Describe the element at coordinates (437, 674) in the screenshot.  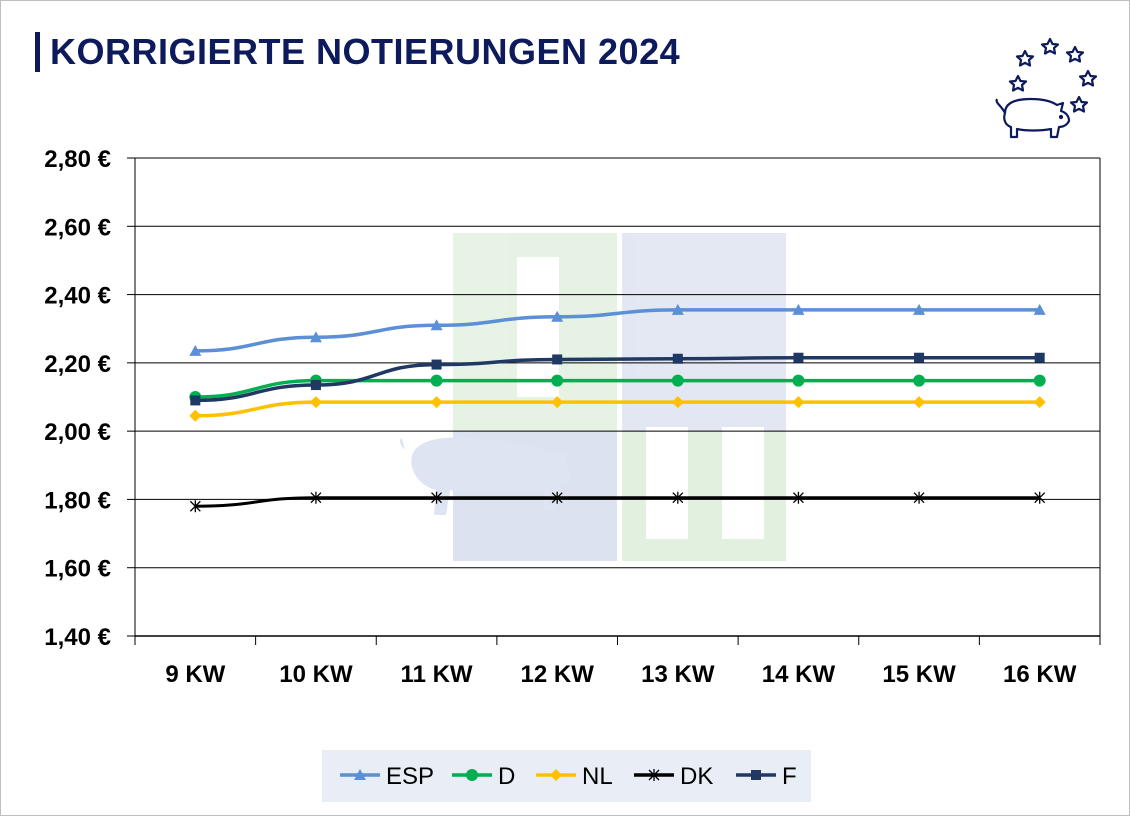
I see `x-tick-label: 11 KW` at that location.